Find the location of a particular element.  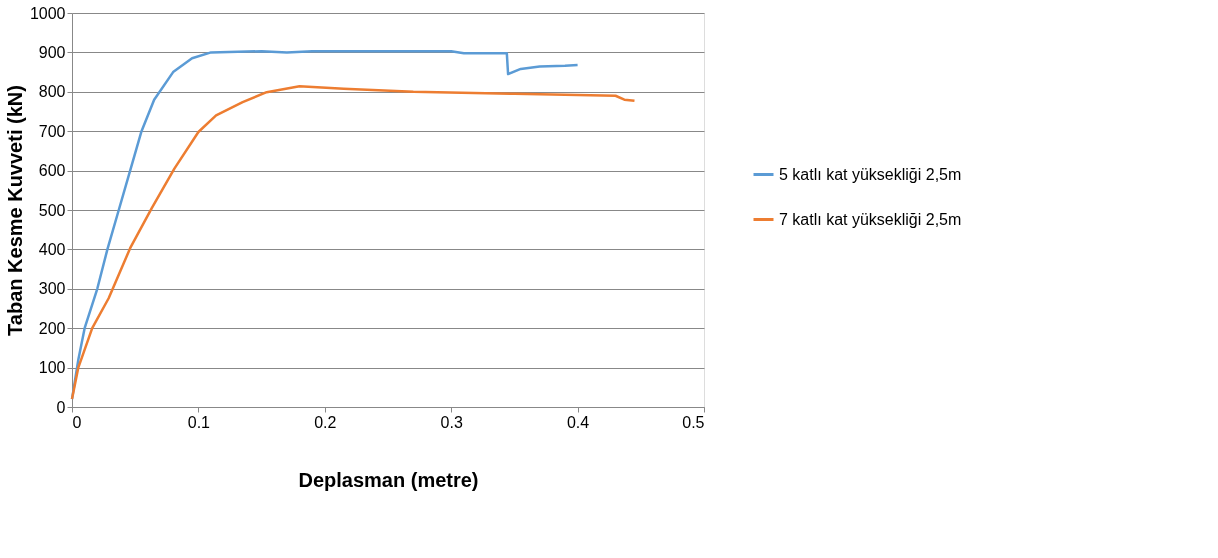

y-tick-label: 800 is located at coordinates (52, 92).